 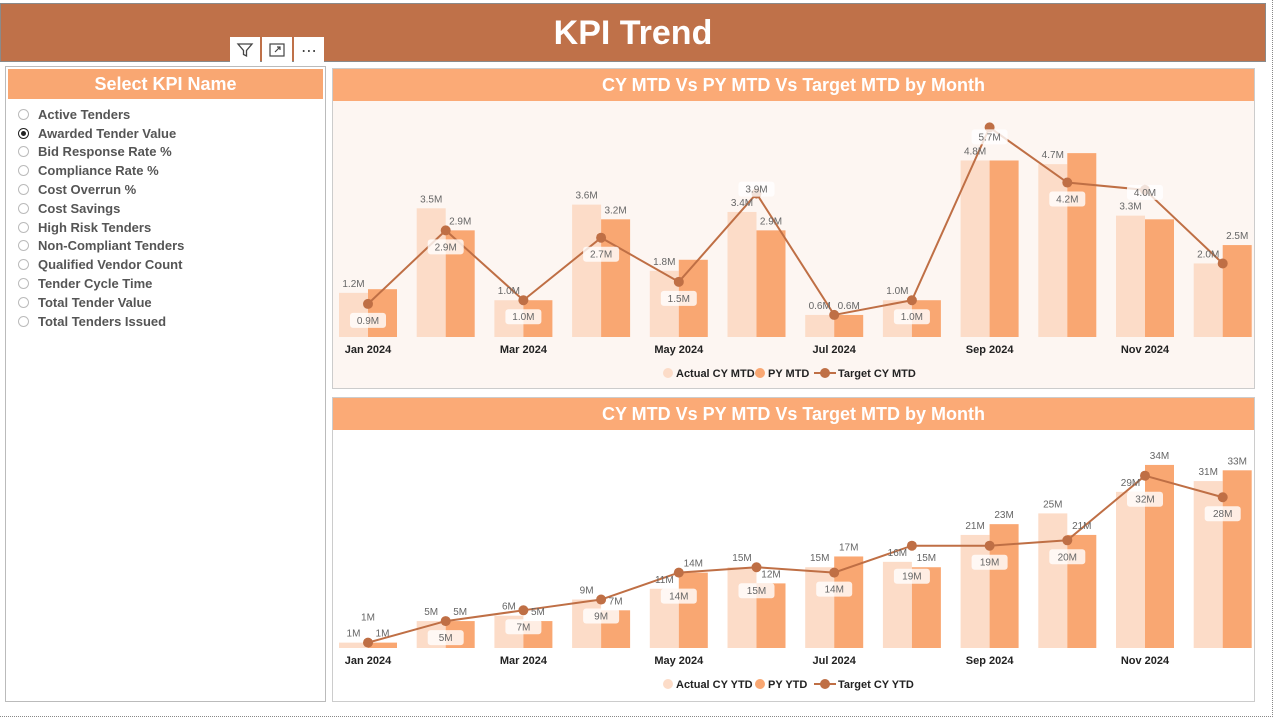 I want to click on x-tick-label: May 2024, so click(x=679, y=661).